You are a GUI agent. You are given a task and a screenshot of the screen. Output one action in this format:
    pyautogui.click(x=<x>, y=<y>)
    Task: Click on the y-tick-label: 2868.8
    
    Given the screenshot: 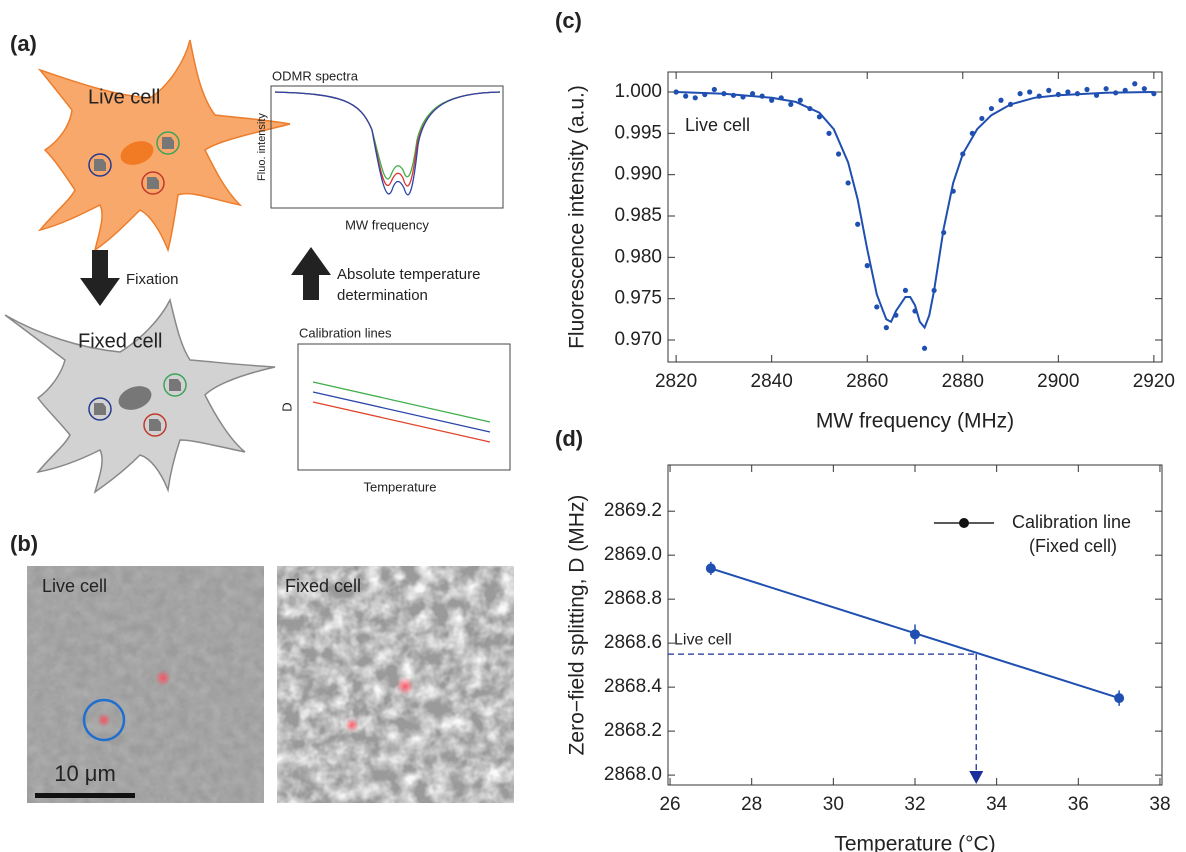 What is the action you would take?
    pyautogui.click(x=633, y=598)
    